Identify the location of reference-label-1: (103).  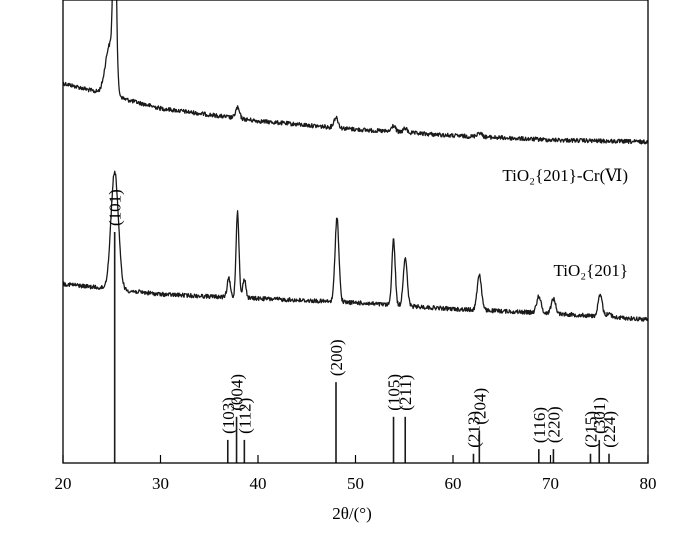
(228, 415).